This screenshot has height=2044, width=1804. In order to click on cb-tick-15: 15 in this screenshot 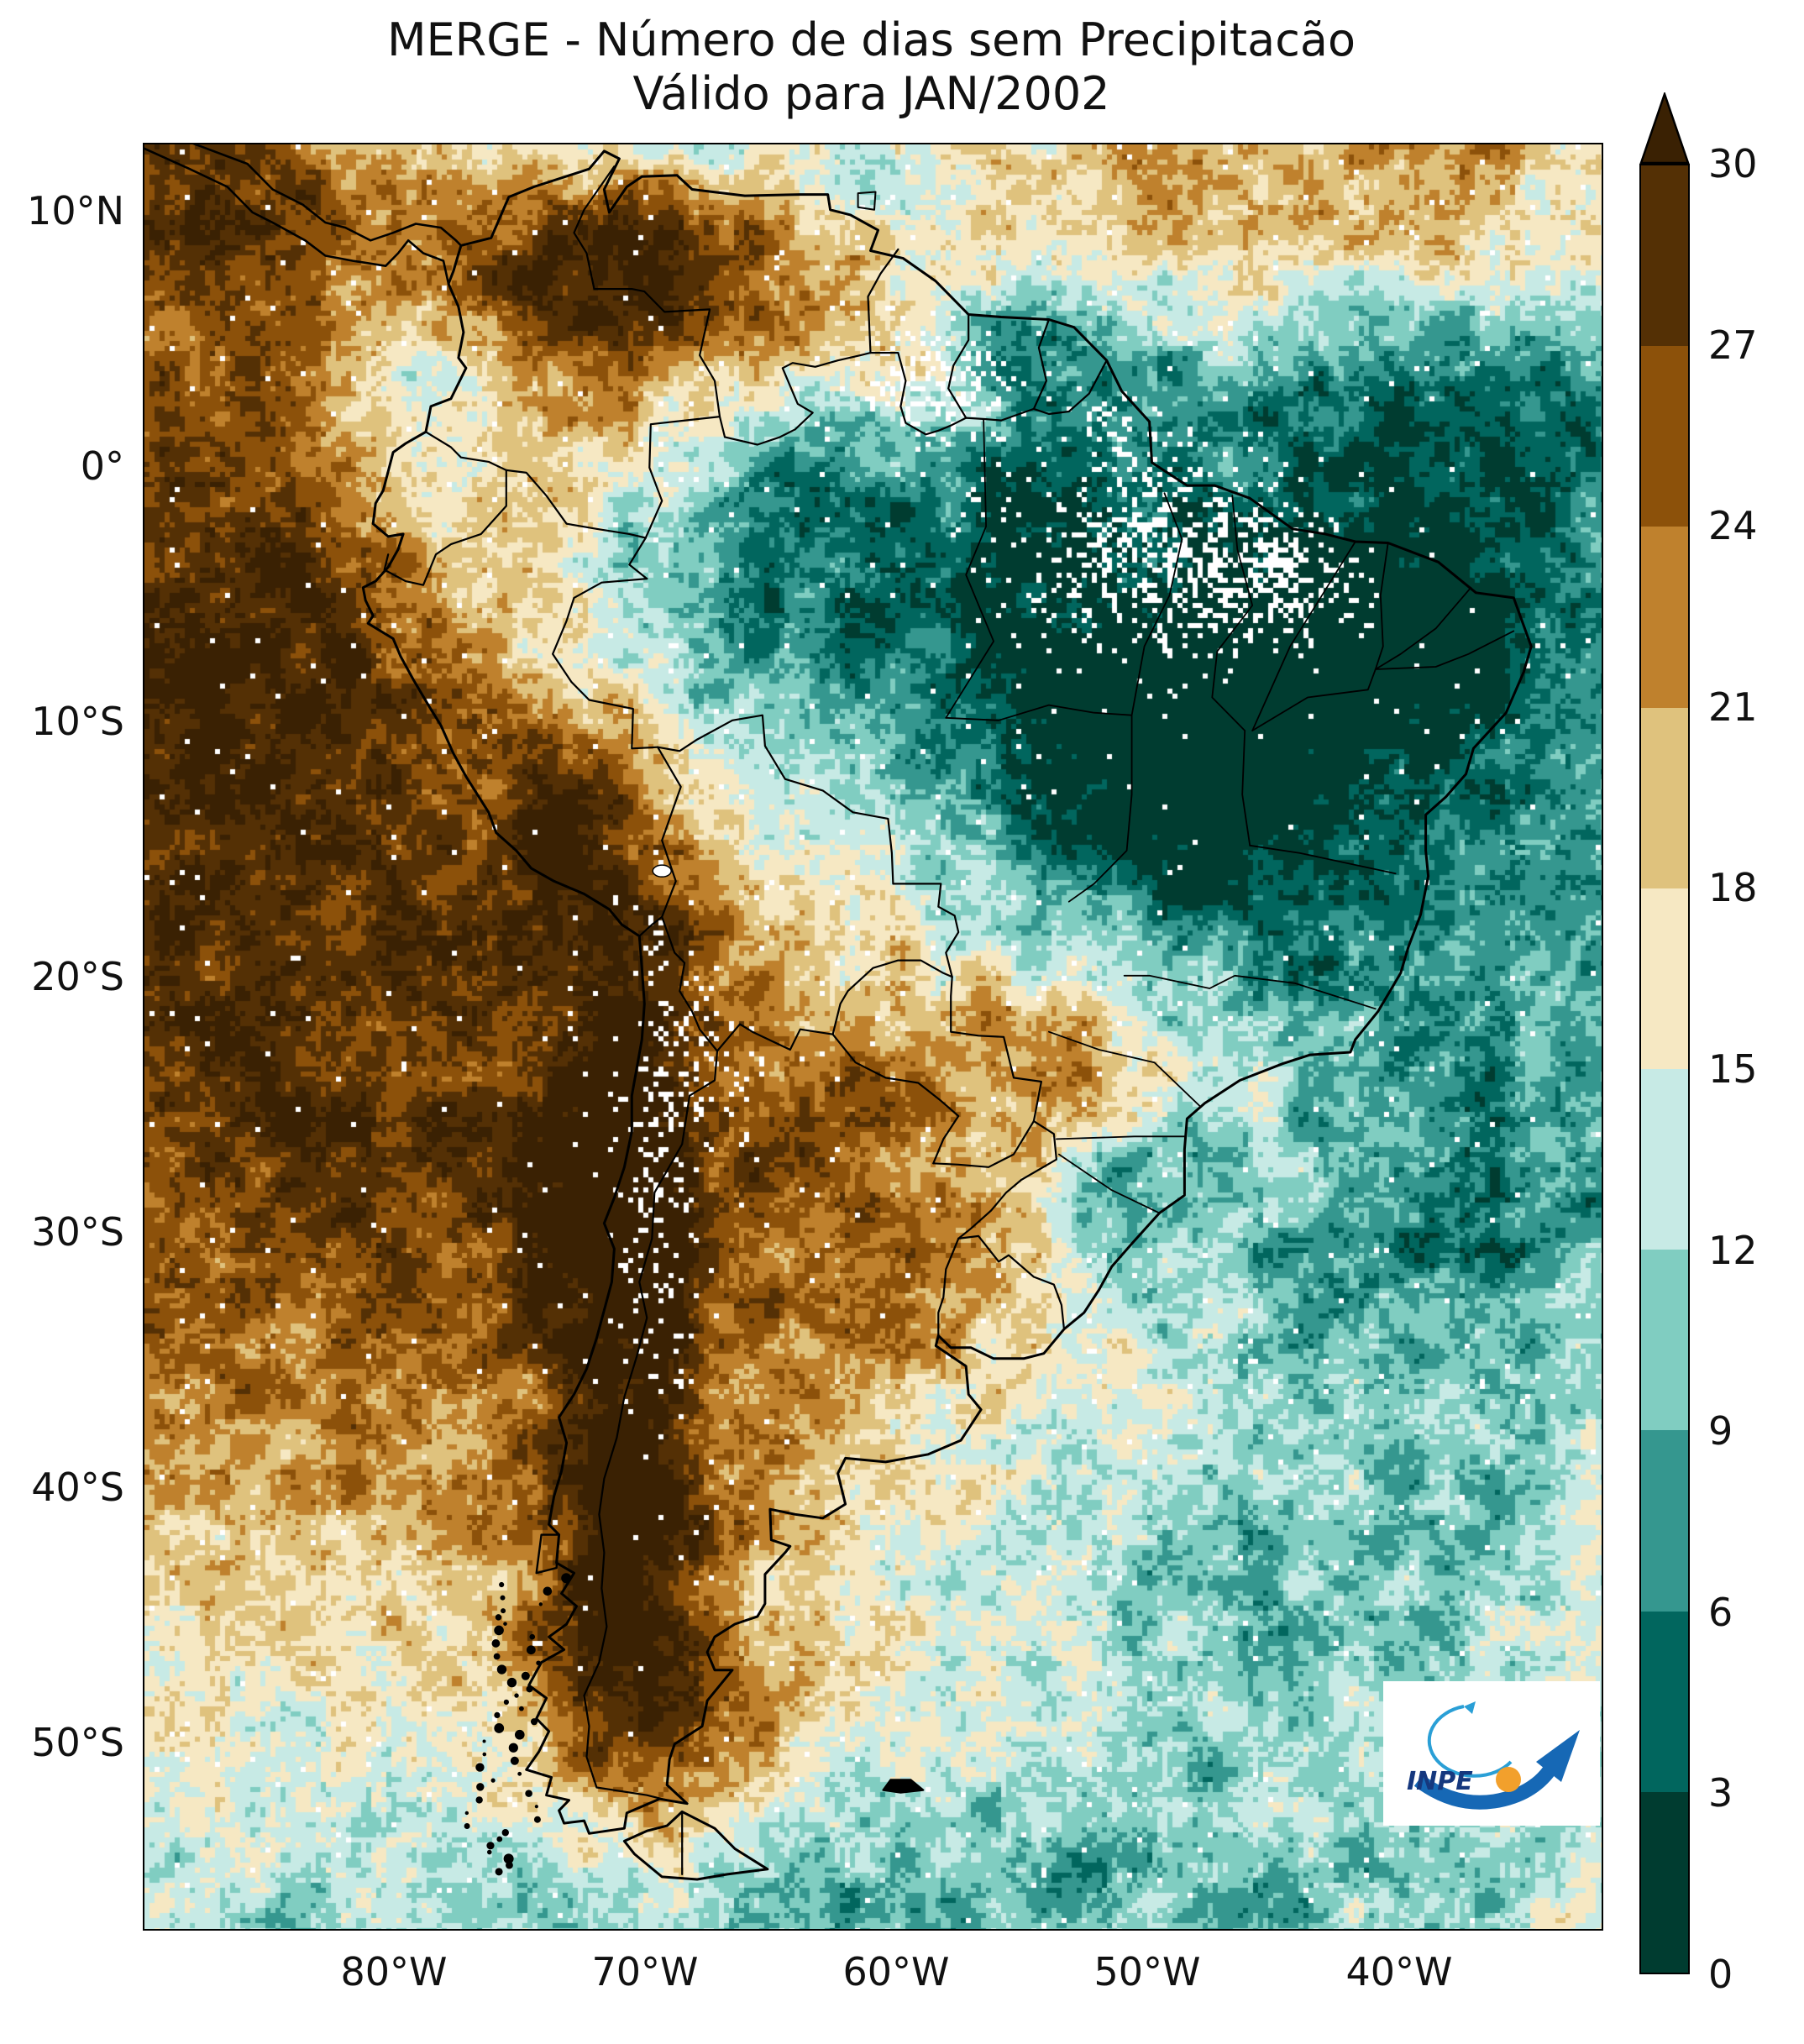, I will do `click(1733, 1069)`.